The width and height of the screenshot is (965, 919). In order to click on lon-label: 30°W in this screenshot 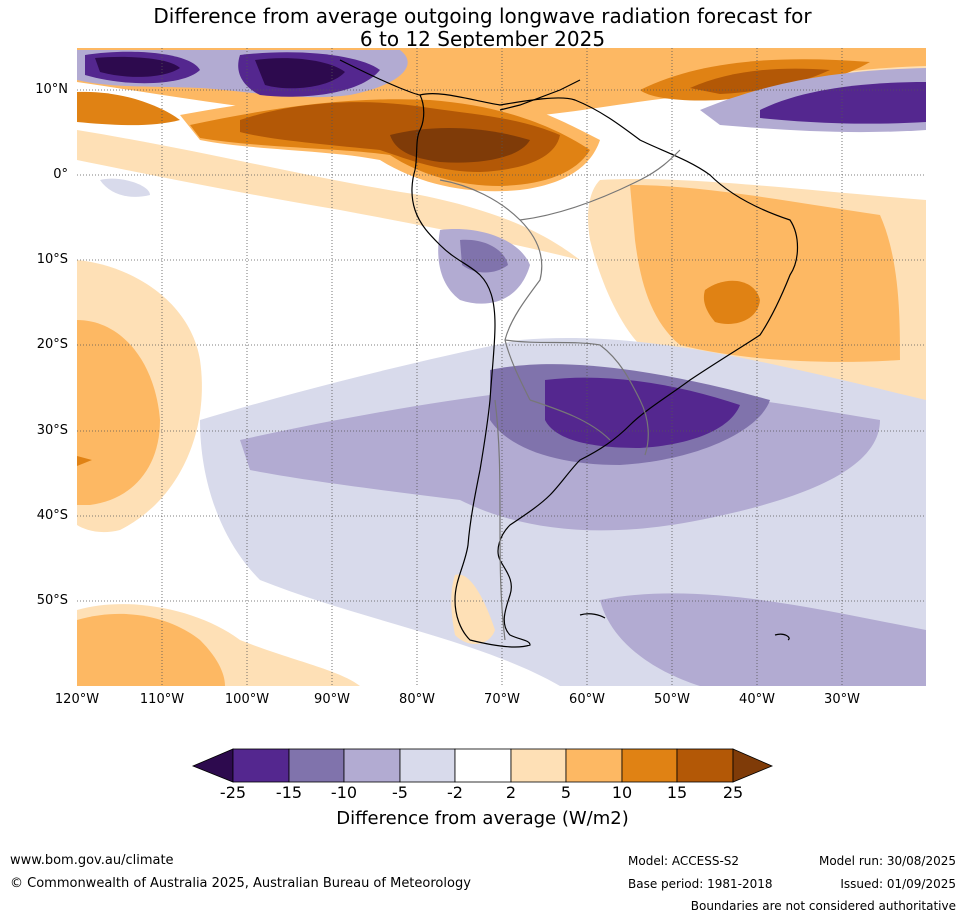, I will do `click(842, 699)`.